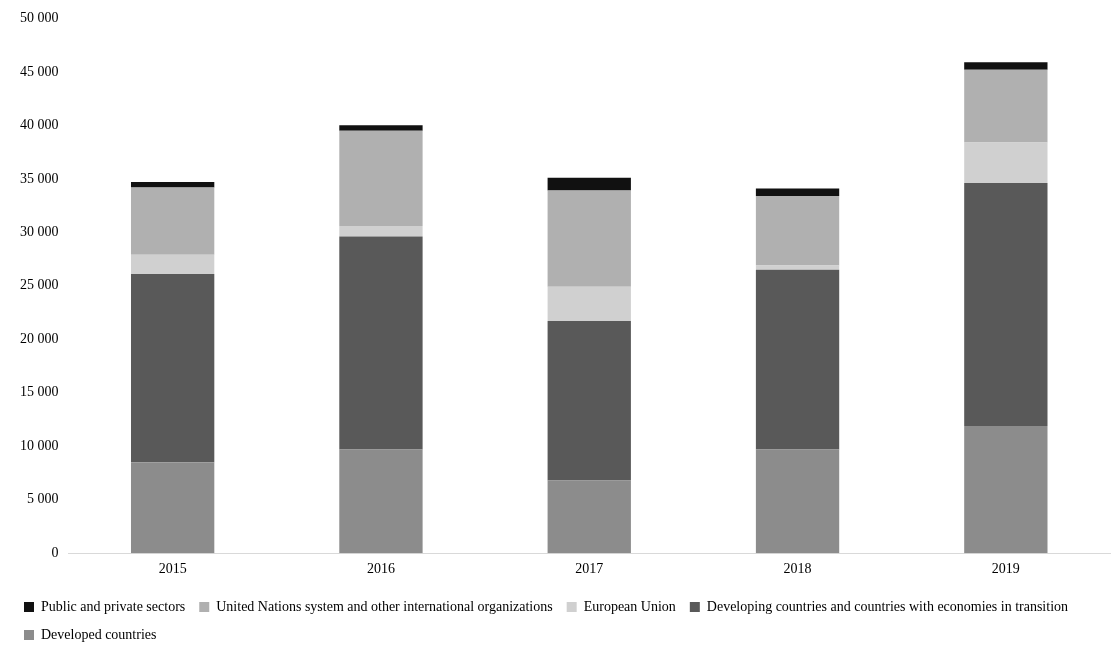 This screenshot has width=1120, height=657. Describe the element at coordinates (797, 569) in the screenshot. I see `x-tick-label: 2018` at that location.